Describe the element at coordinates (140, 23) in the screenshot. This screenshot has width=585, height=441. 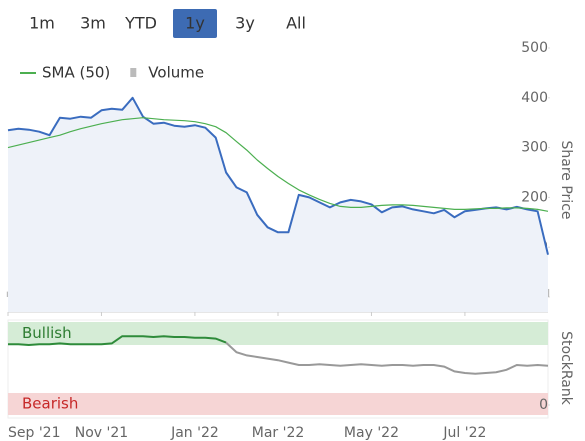
I see `range-button: YTD` at that location.